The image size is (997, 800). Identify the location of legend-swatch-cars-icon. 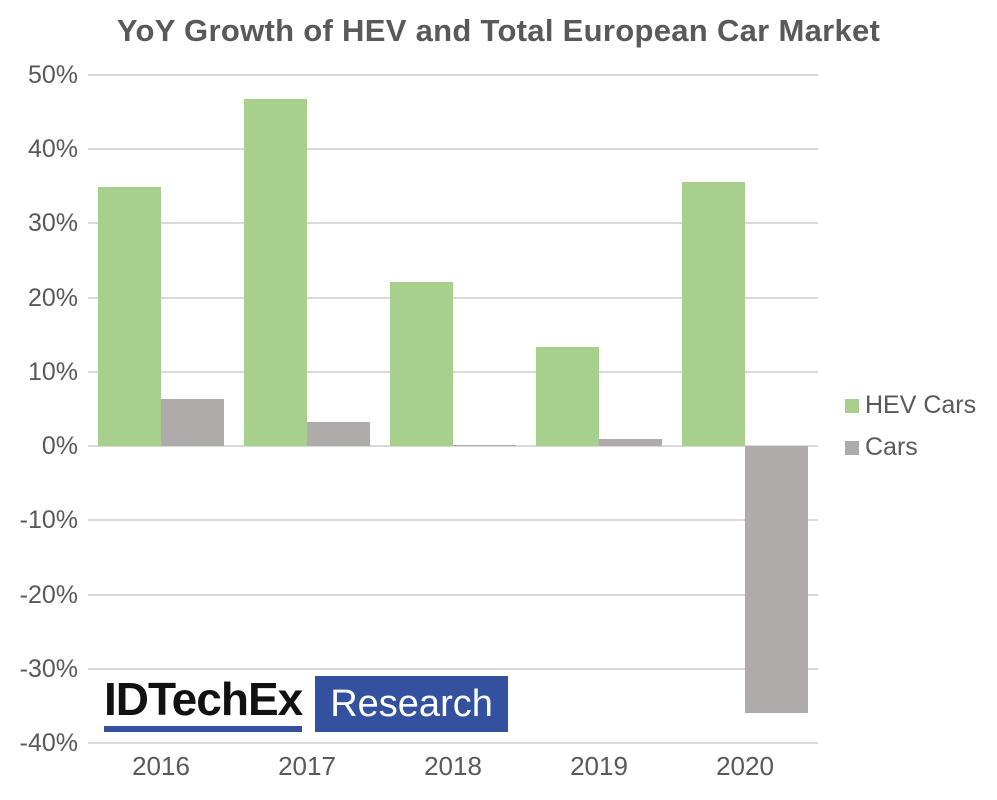
(852, 447).